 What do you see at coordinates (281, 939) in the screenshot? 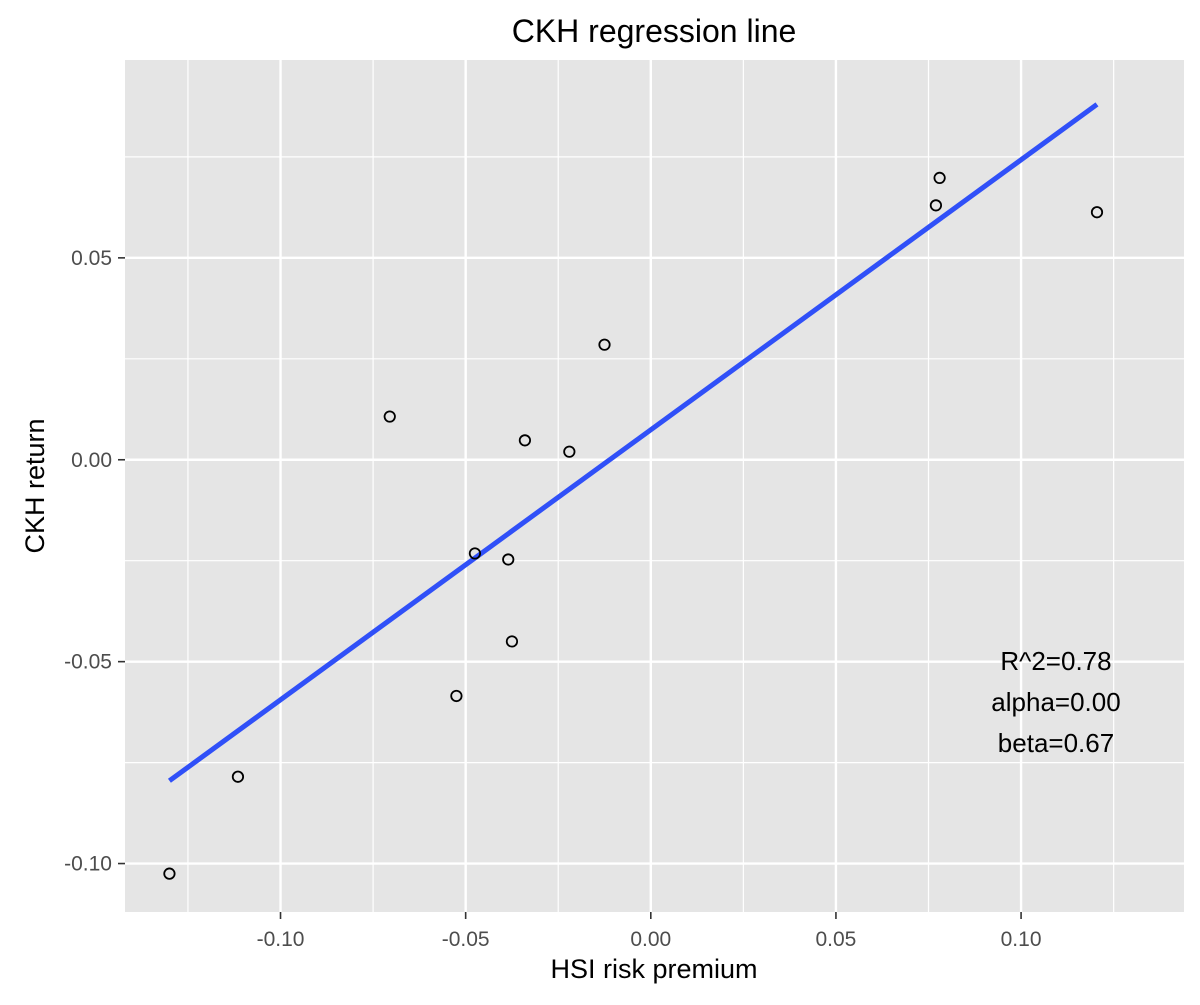
I see `x-tick-label: -0.10` at bounding box center [281, 939].